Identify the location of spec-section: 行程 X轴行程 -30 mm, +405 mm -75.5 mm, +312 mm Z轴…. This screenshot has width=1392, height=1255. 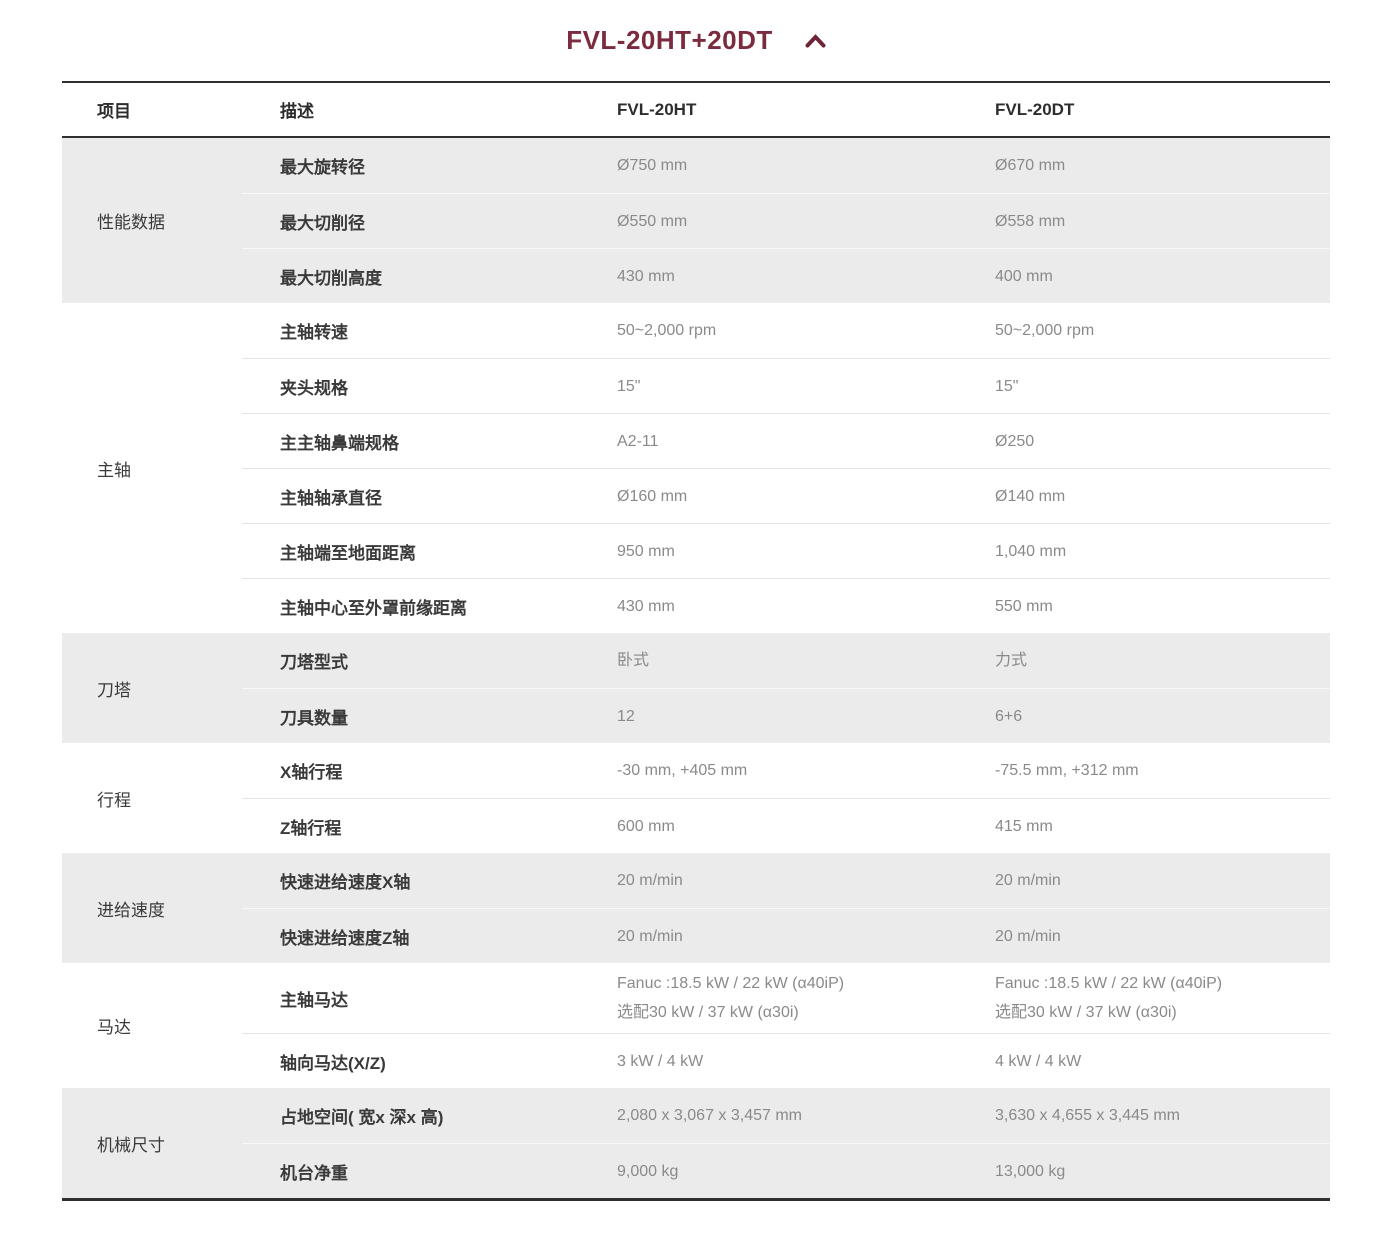
(696, 798).